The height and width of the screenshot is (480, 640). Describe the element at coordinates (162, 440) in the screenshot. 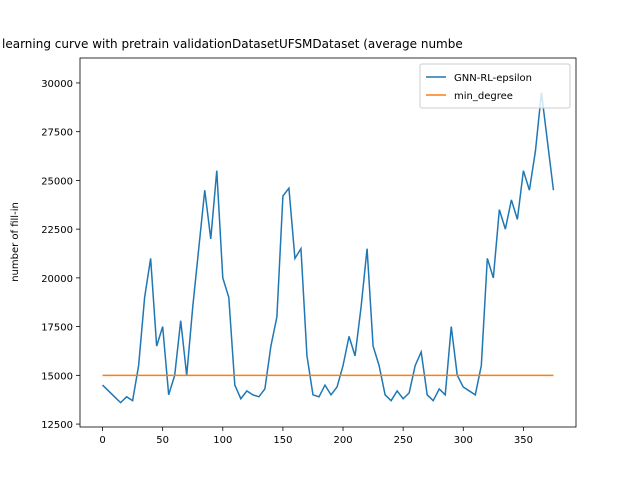

I see `x-tick-label: 50` at that location.